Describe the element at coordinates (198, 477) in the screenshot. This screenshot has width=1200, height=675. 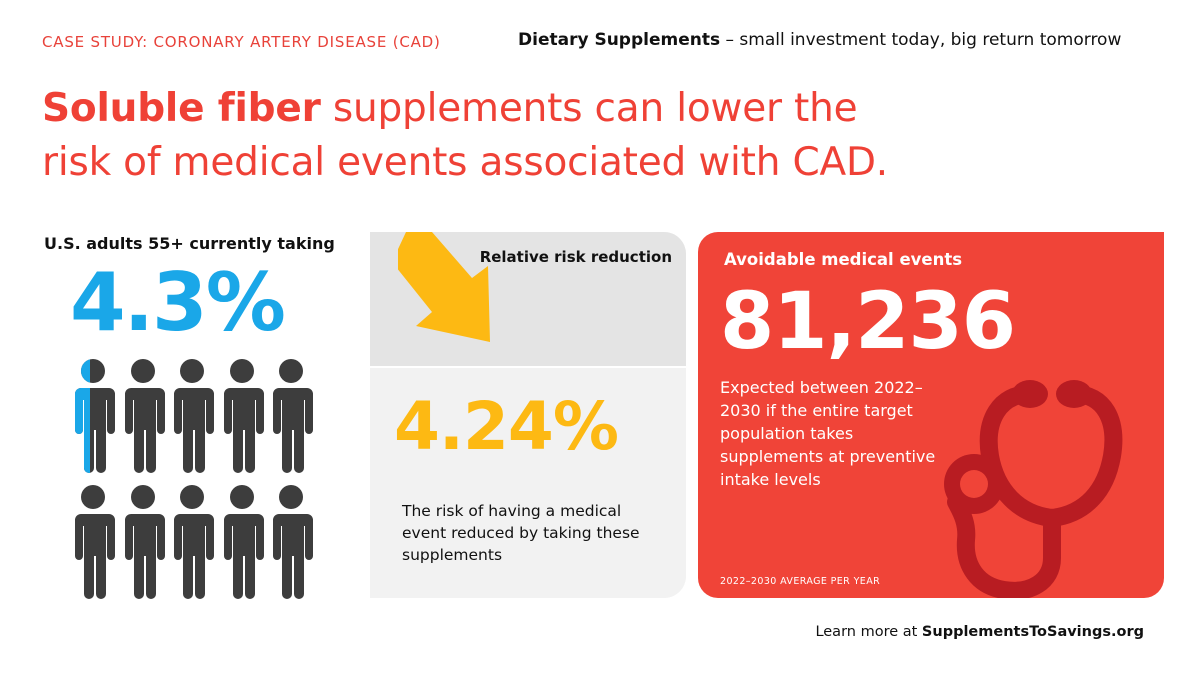
I see `people-figures` at that location.